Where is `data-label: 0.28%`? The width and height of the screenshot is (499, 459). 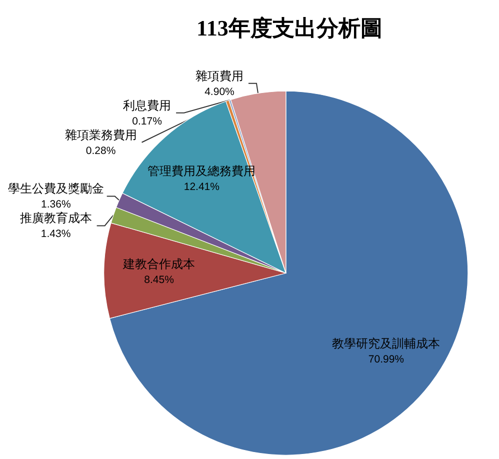 data-label: 0.28% is located at coordinates (101, 150).